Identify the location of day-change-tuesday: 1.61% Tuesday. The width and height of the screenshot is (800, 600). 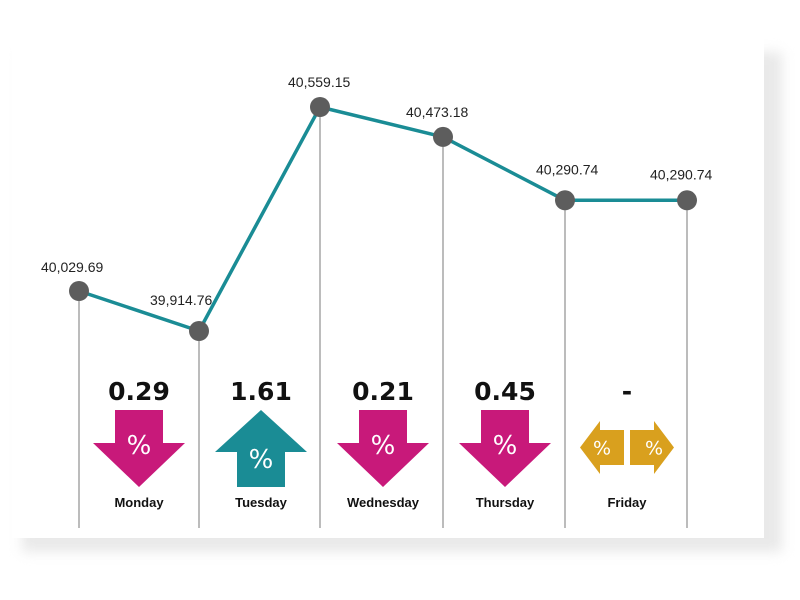
(261, 443).